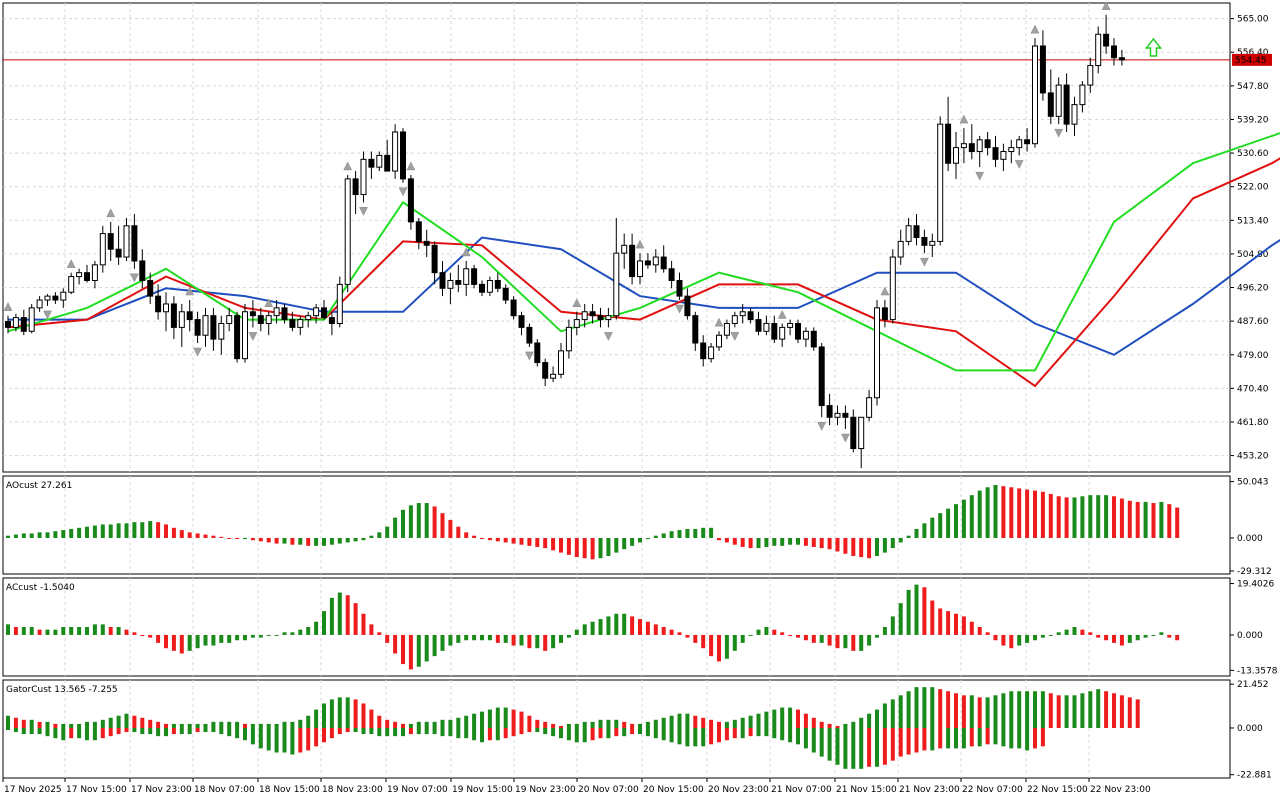 The width and height of the screenshot is (1280, 800). What do you see at coordinates (417, 790) in the screenshot?
I see `x-tick-label: 19 Nov 07:00` at bounding box center [417, 790].